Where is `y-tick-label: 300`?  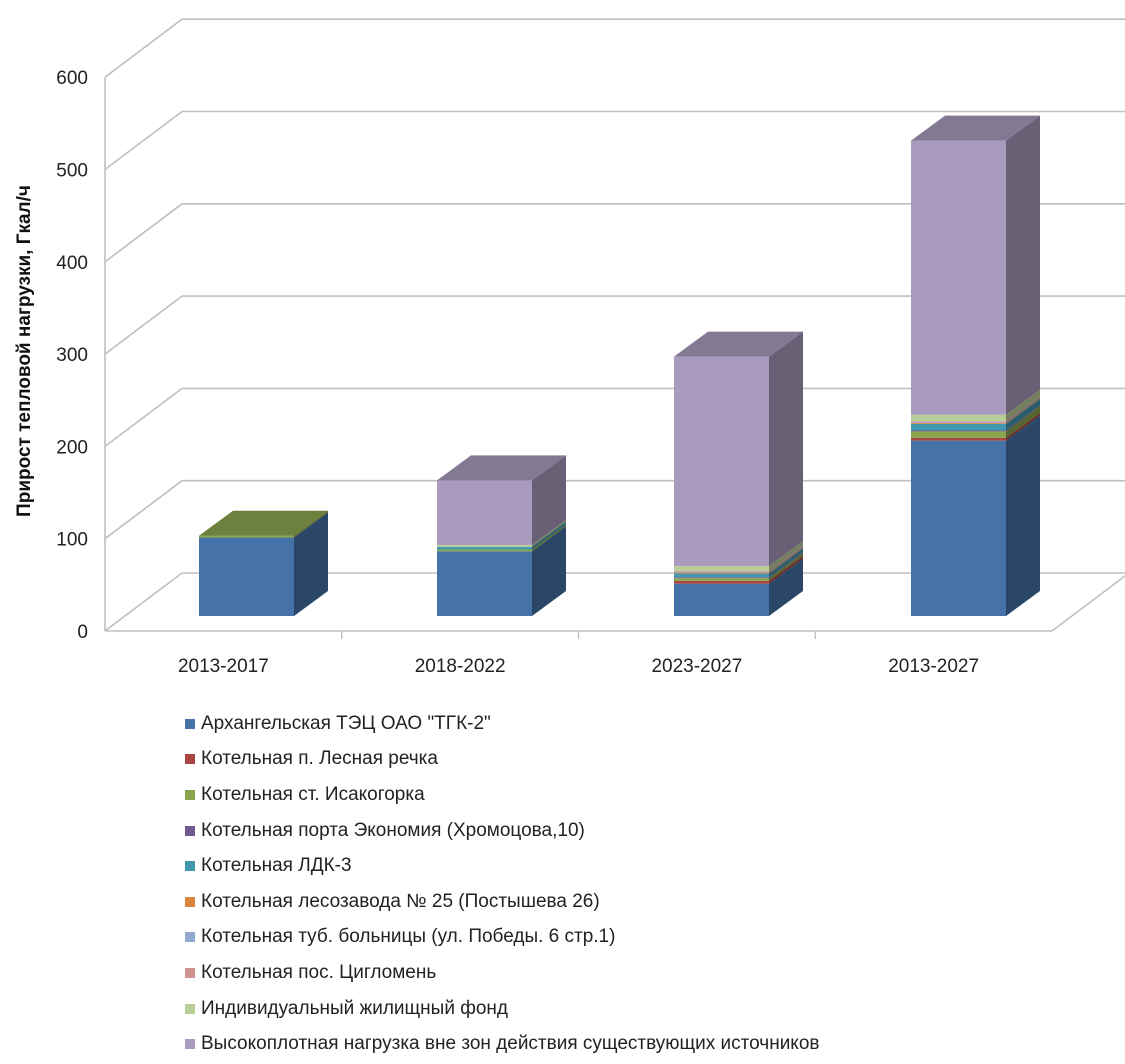
y-tick-label: 300 is located at coordinates (72, 355).